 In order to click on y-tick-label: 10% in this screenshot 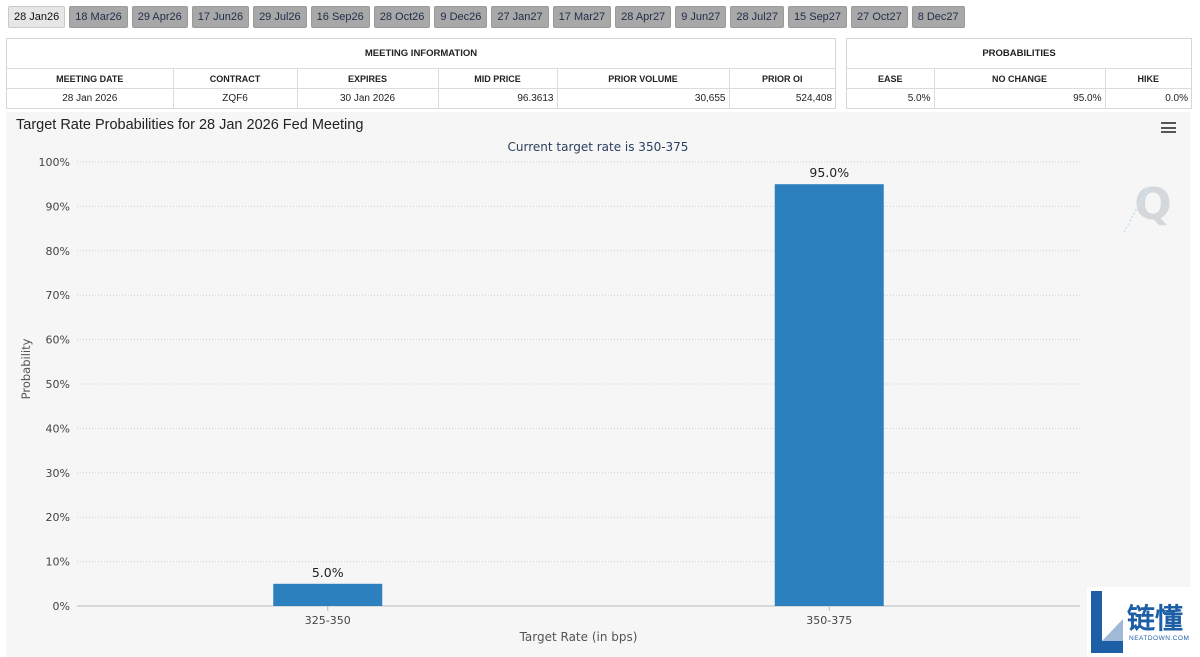, I will do `click(58, 562)`.